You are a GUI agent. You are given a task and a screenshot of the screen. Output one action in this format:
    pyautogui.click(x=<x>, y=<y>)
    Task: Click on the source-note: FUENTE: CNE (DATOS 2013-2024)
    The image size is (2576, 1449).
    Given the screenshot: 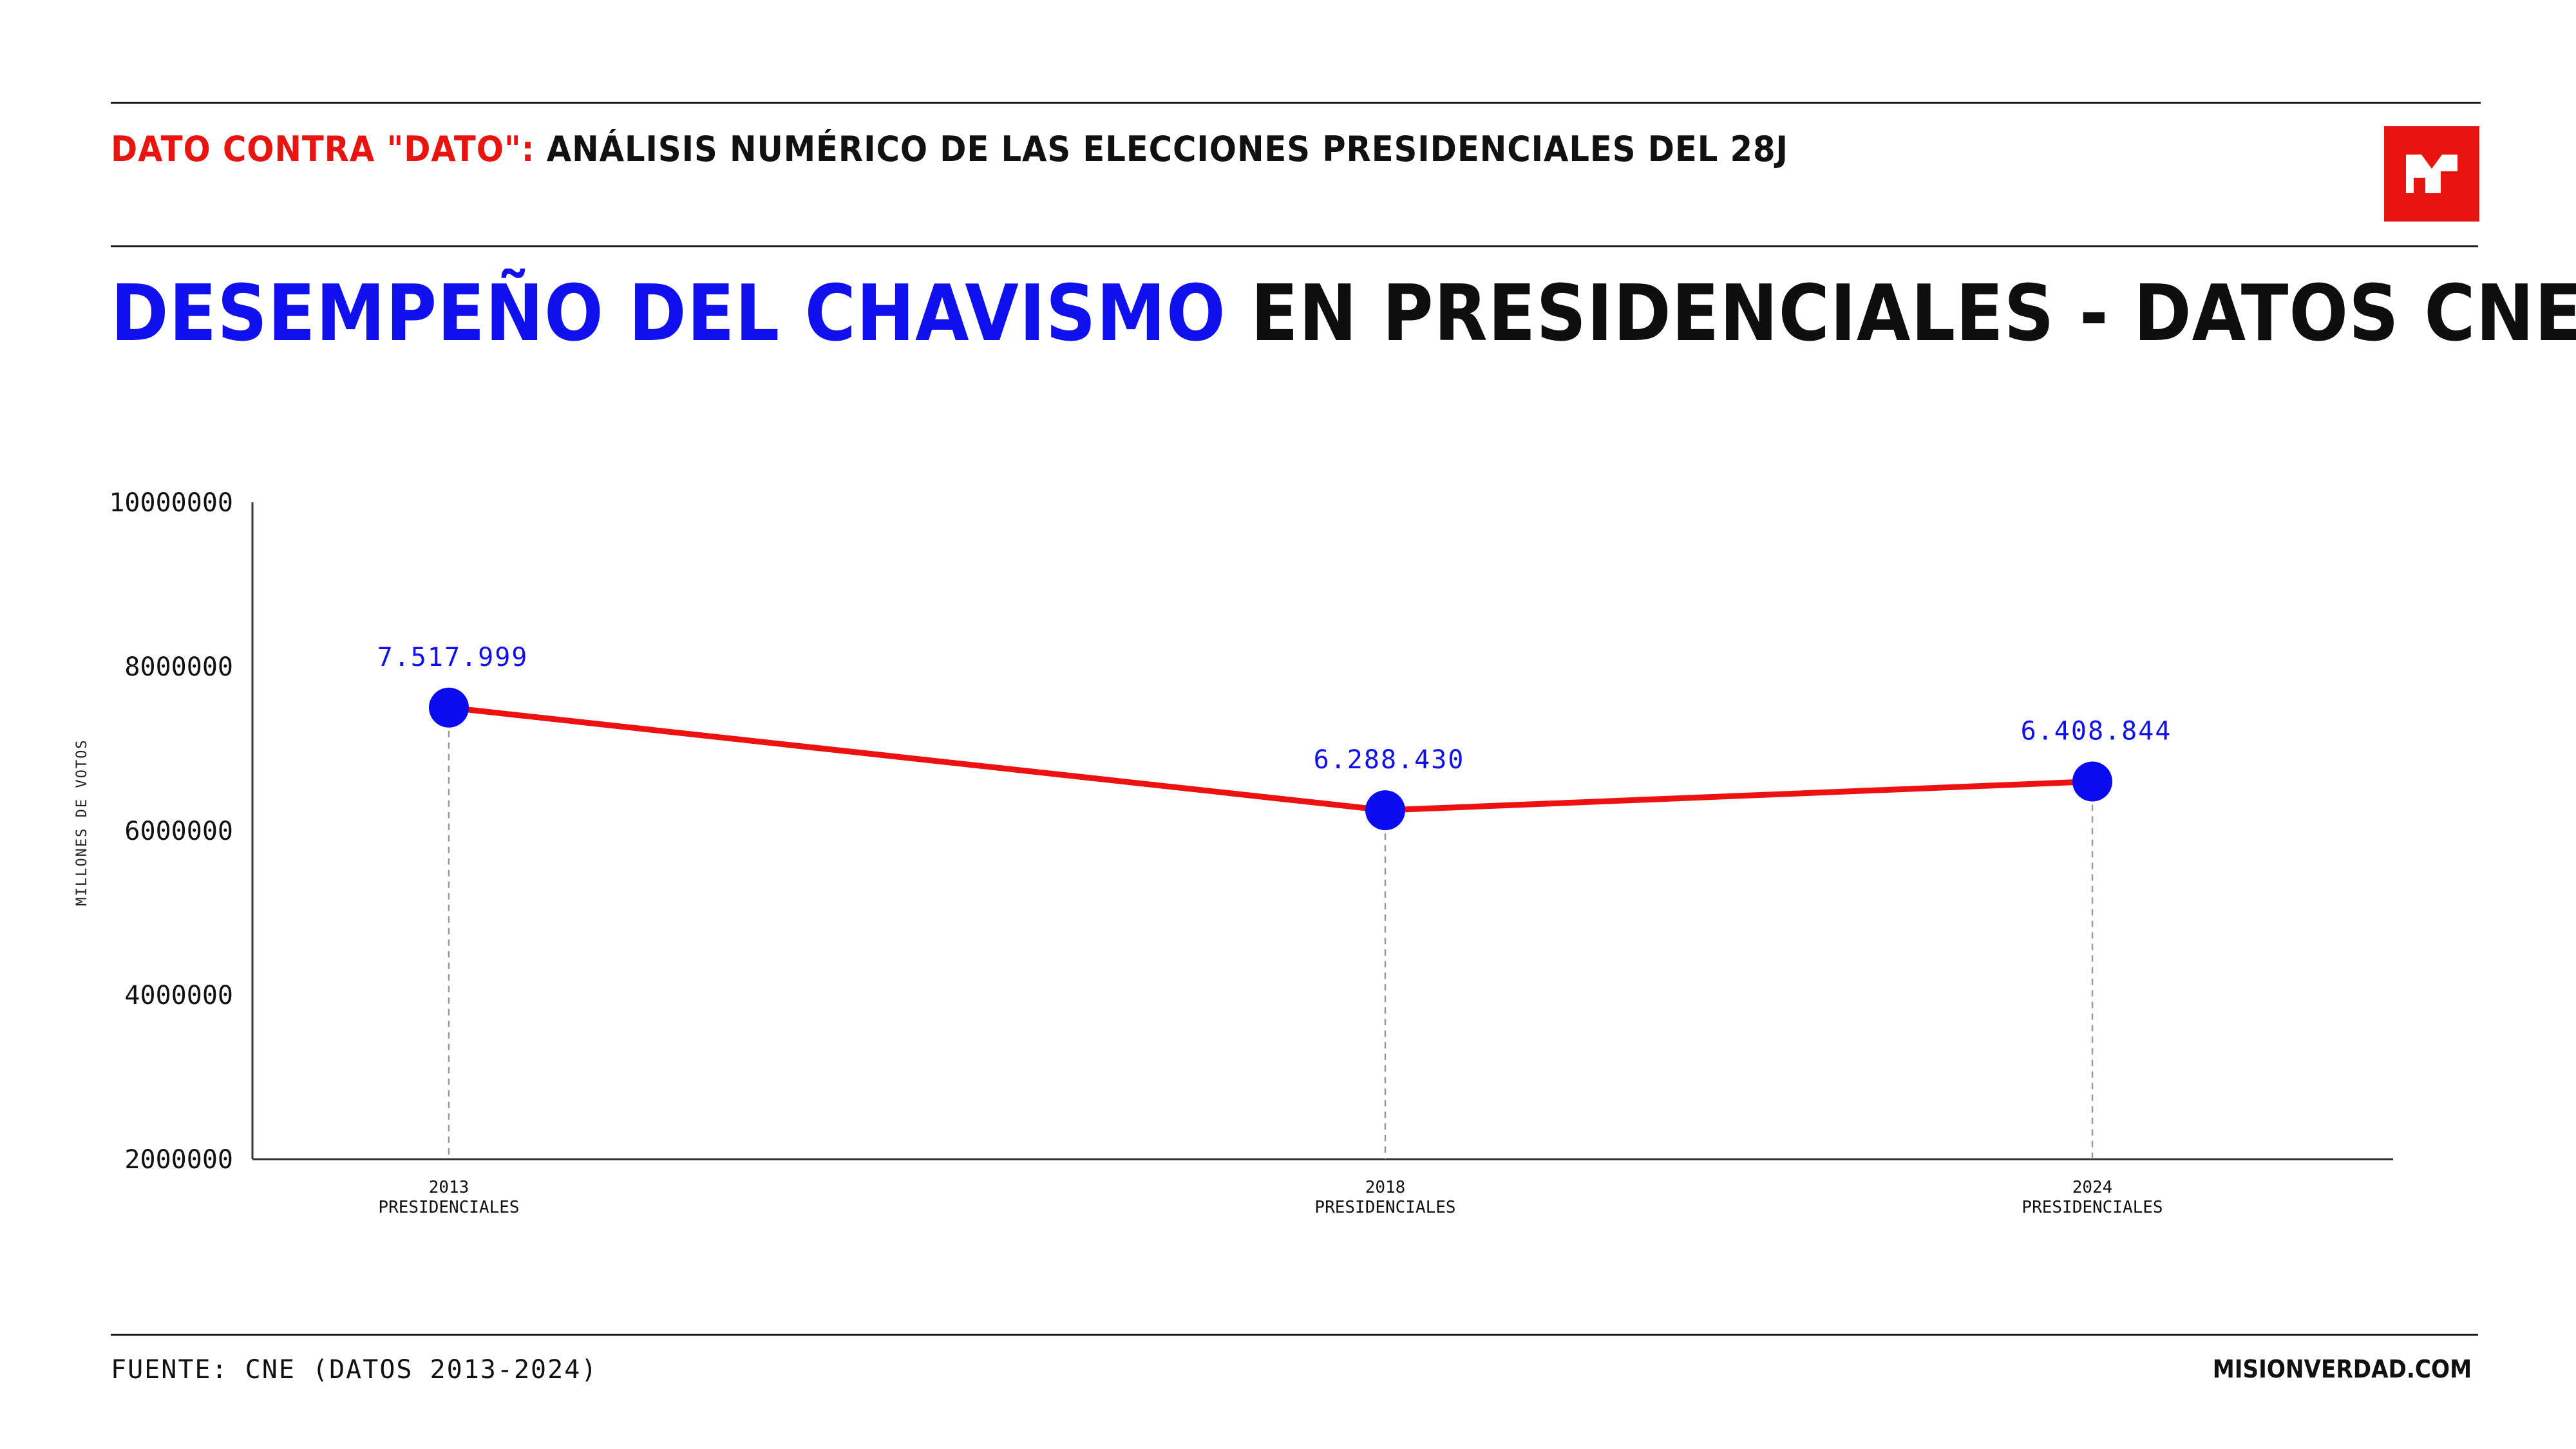 What is the action you would take?
    pyautogui.click(x=354, y=1370)
    